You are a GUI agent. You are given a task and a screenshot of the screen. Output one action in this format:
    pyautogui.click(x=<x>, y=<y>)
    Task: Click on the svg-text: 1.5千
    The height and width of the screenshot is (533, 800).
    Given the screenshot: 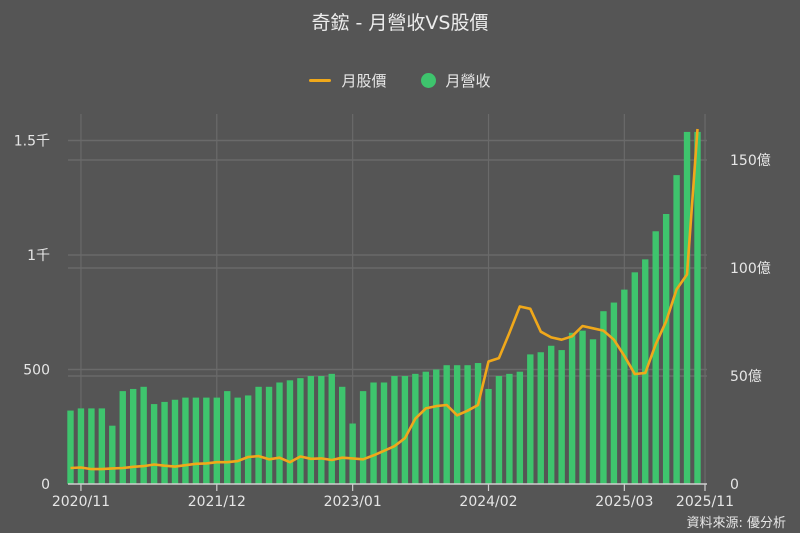 What is the action you would take?
    pyautogui.click(x=32, y=142)
    